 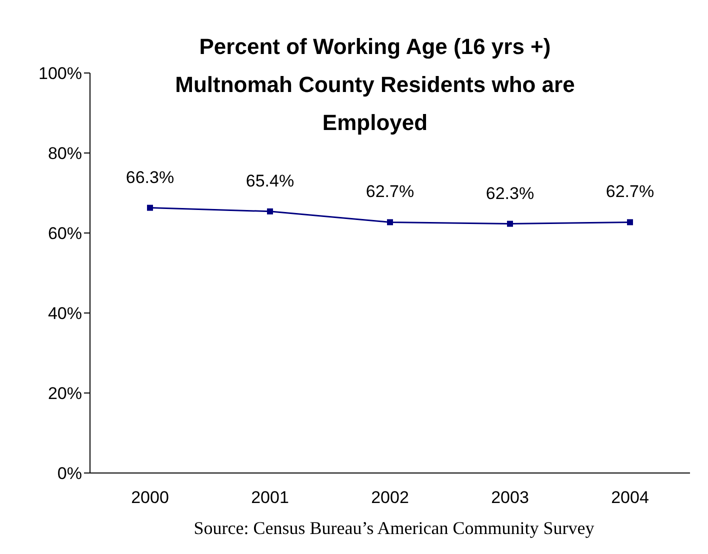 What do you see at coordinates (69, 474) in the screenshot?
I see `y-tick-label: 0%` at bounding box center [69, 474].